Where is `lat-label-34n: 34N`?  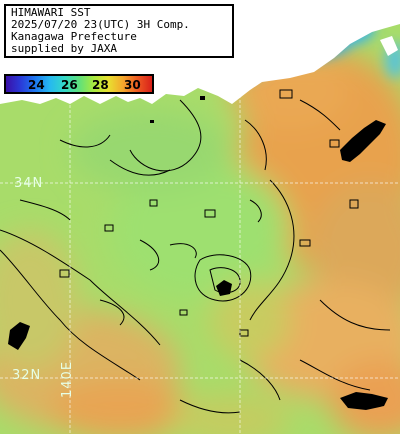 lat-label-34n: 34N is located at coordinates (28, 183).